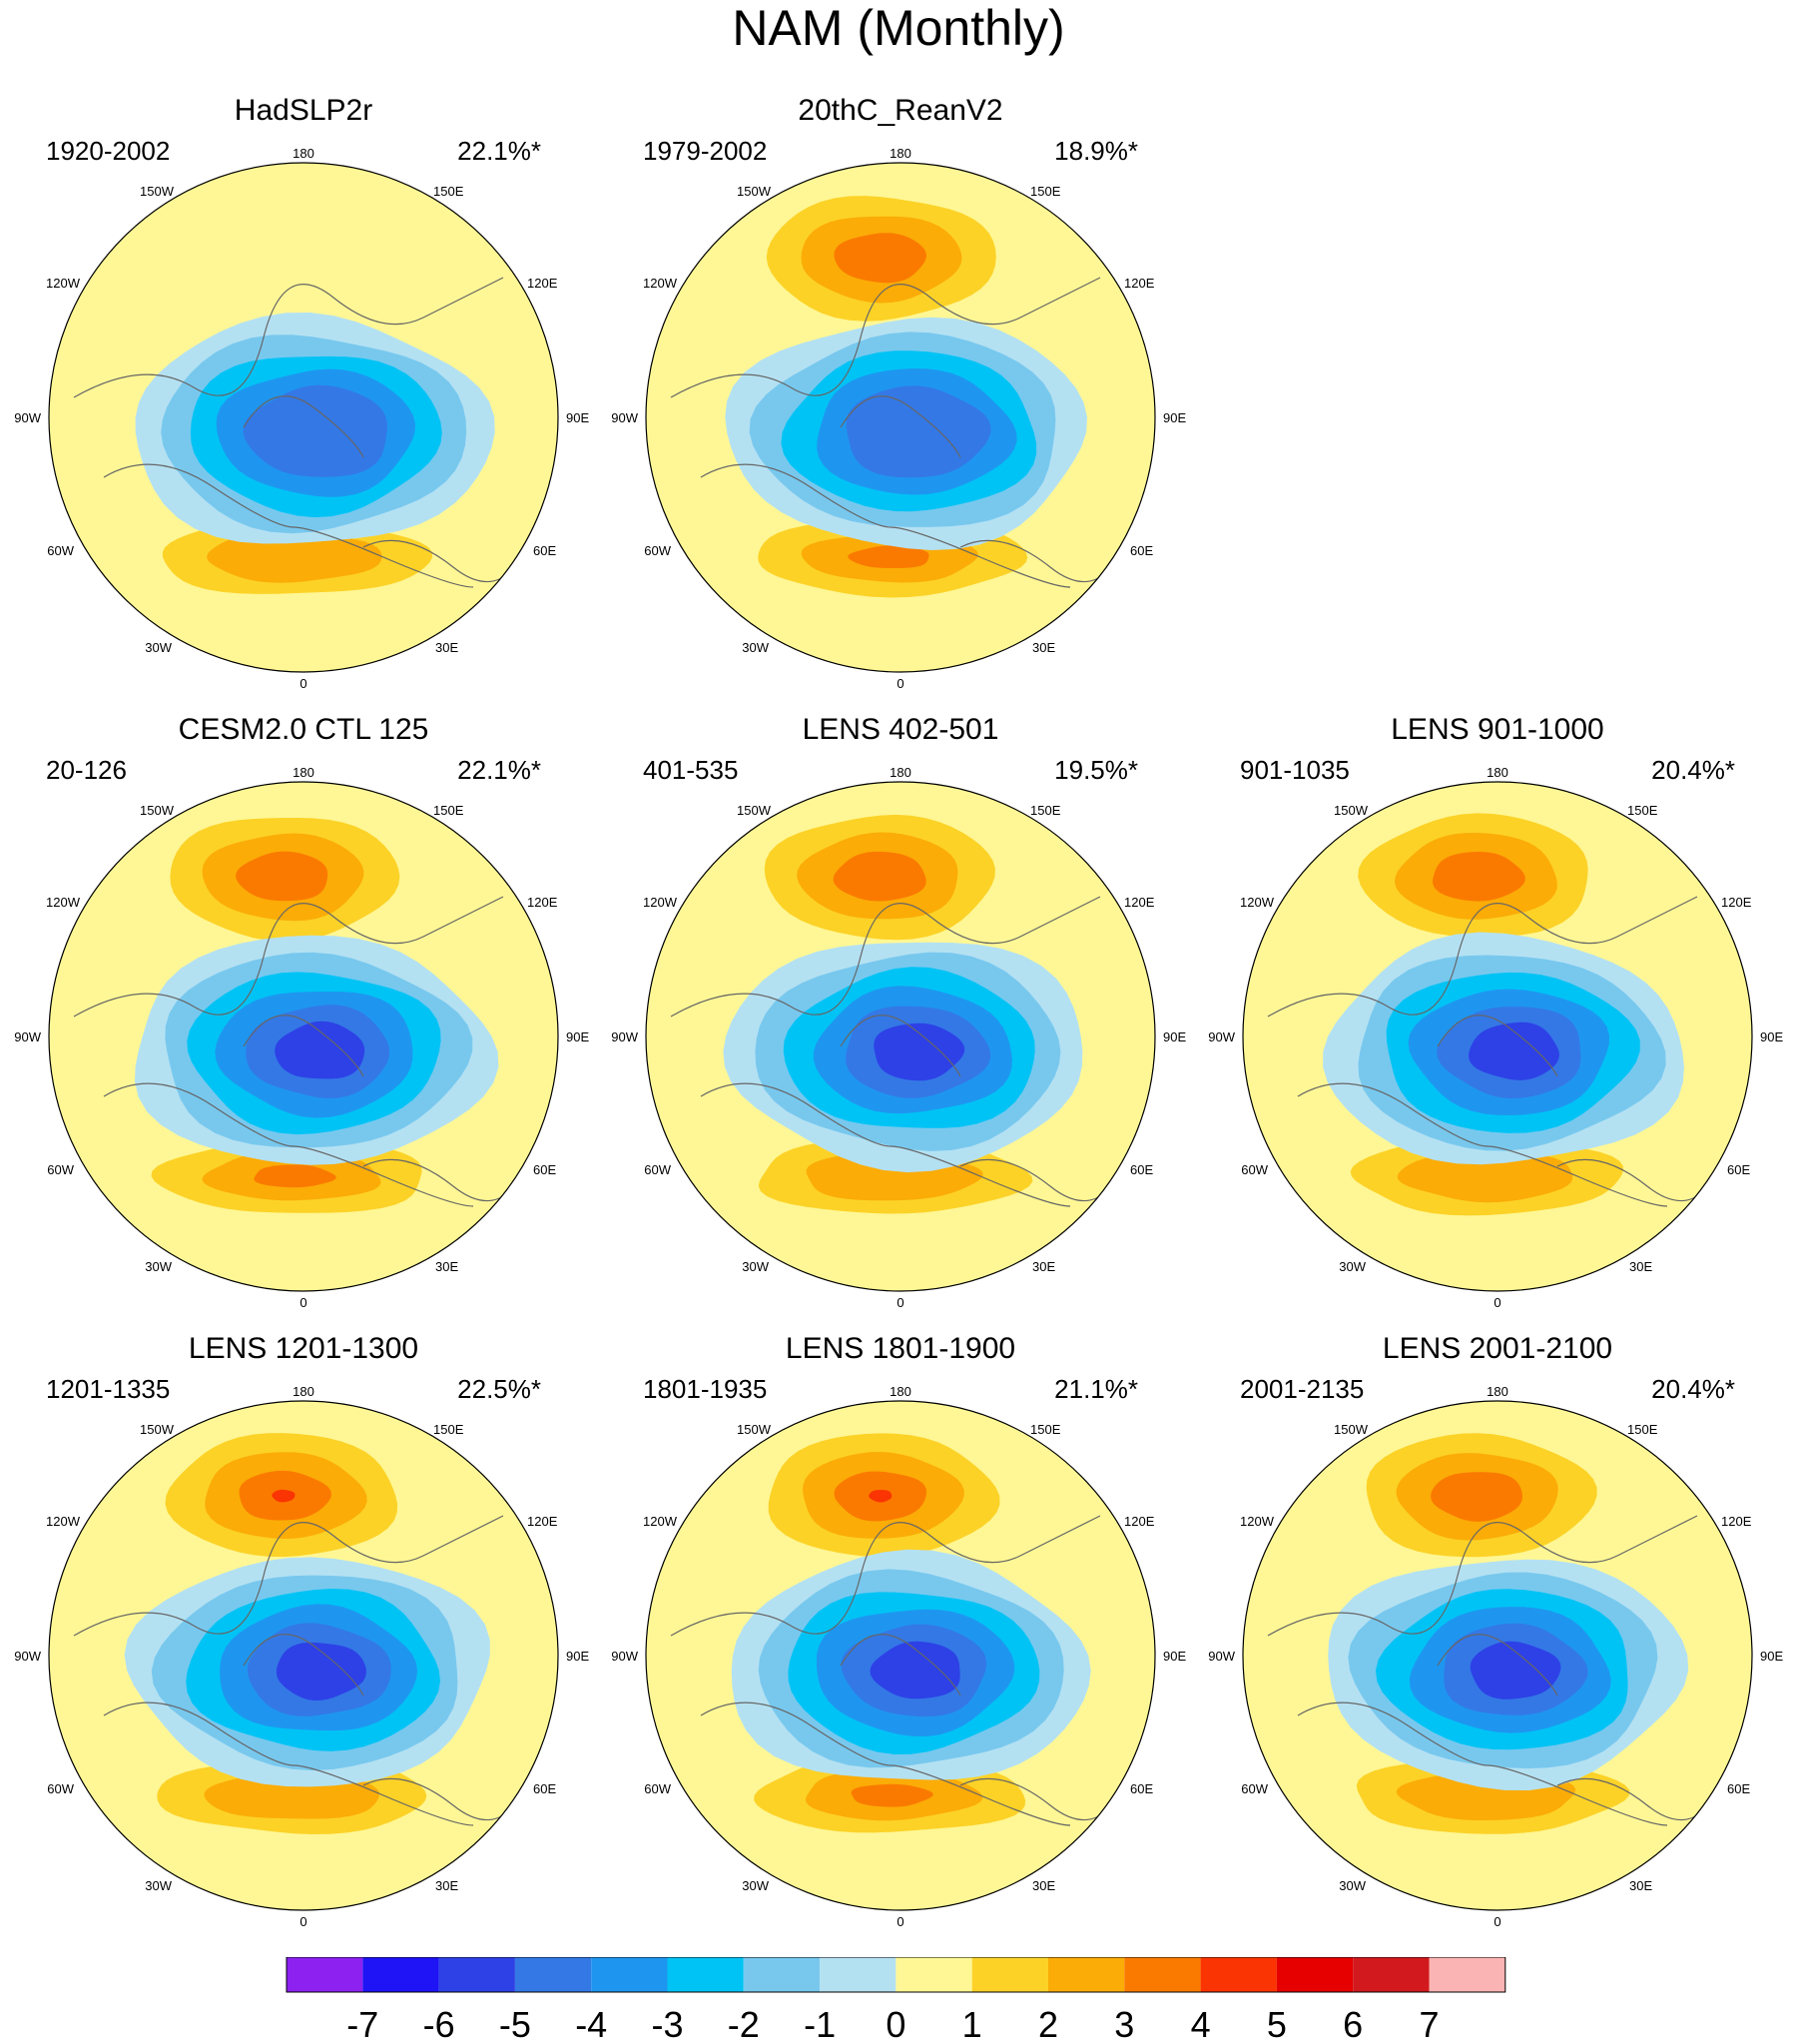  What do you see at coordinates (1139, 902) in the screenshot?
I see `longitude-label: 120E` at bounding box center [1139, 902].